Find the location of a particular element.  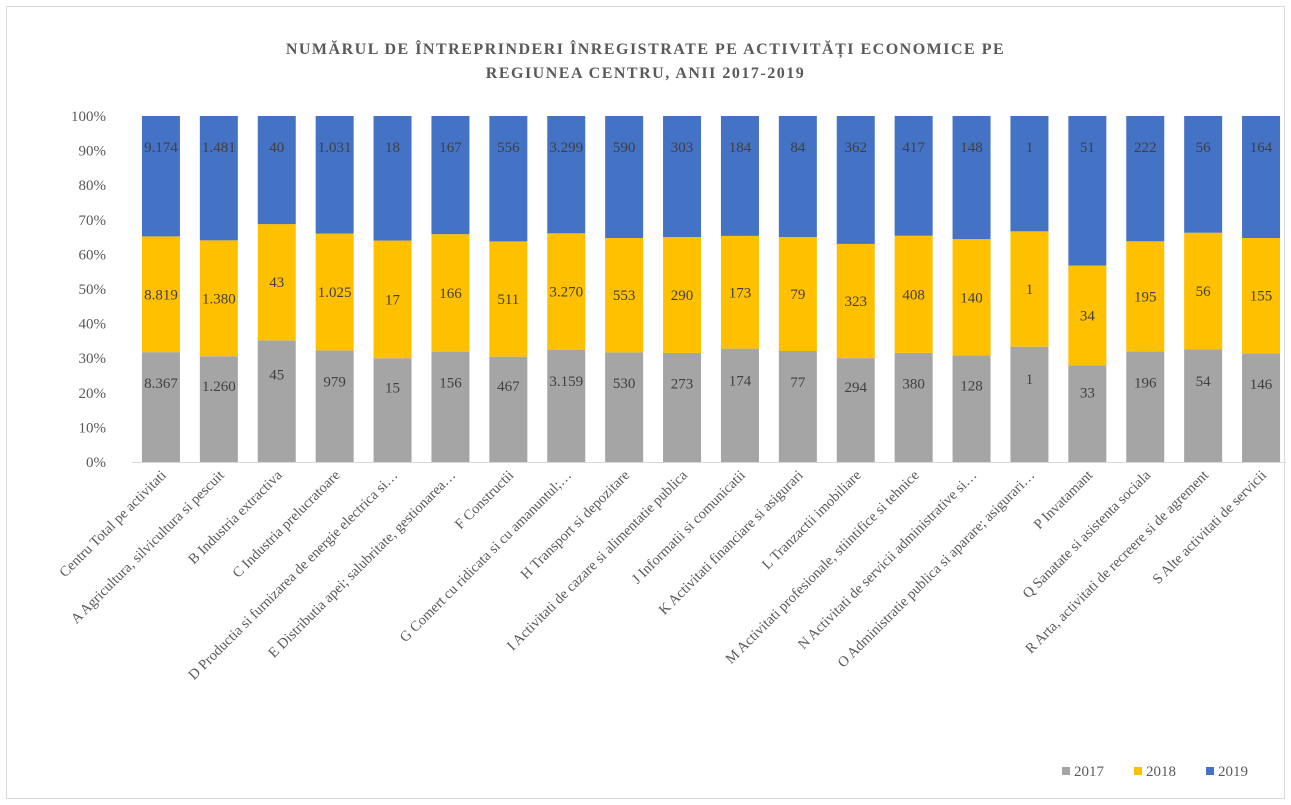

data-label-2018-20: 155 is located at coordinates (1261, 297).